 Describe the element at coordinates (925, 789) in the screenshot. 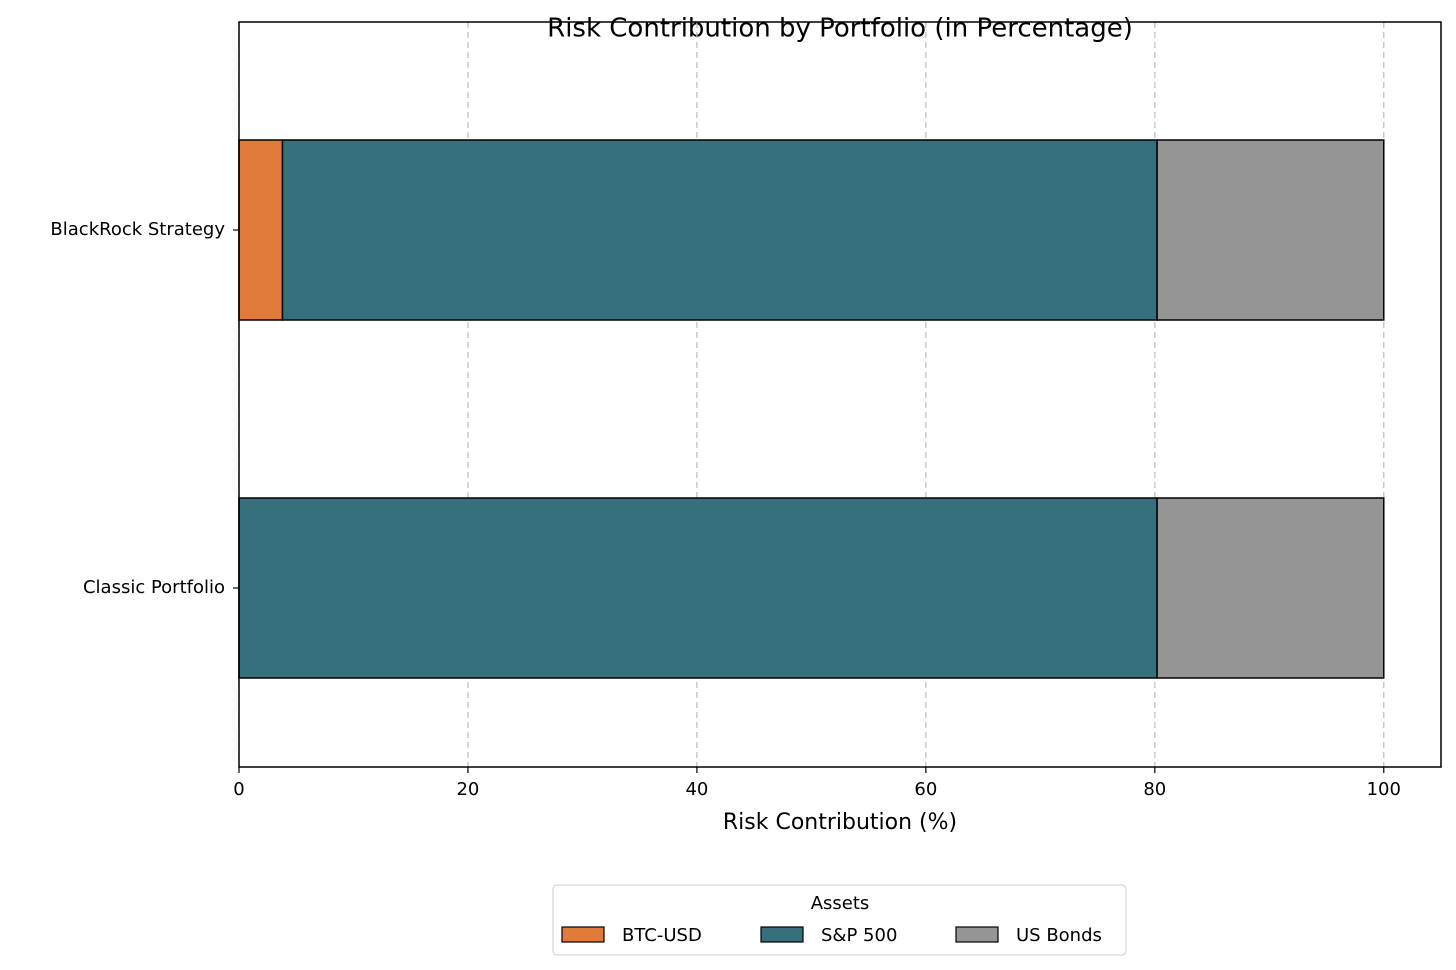

I see `x-tick-label: 60` at that location.